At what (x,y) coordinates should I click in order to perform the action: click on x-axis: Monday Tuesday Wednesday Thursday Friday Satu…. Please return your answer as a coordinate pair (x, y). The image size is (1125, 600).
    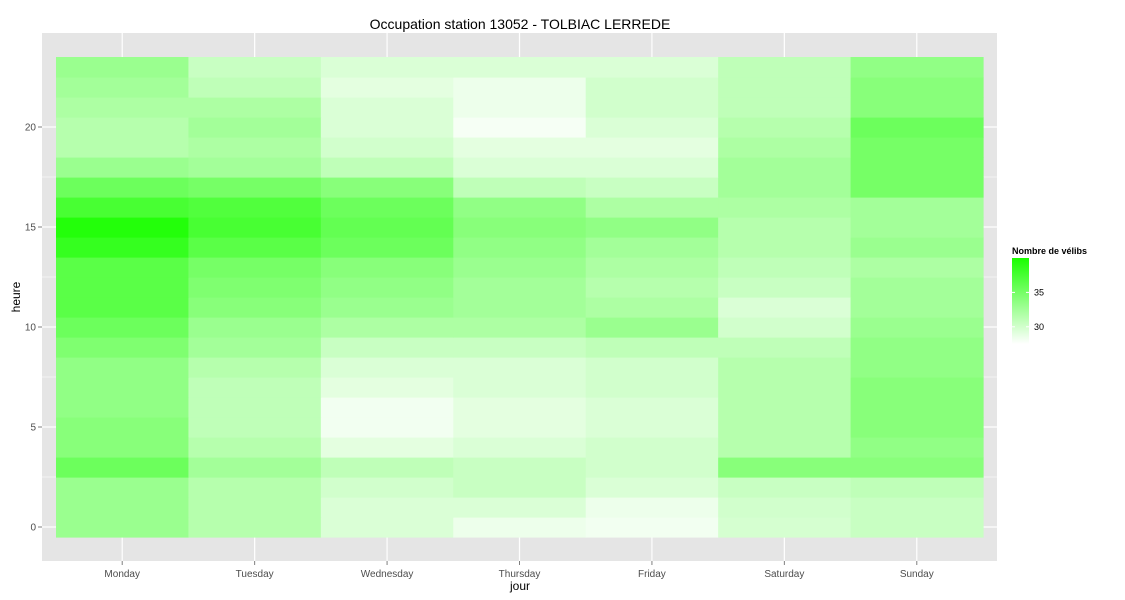
    Looking at the image, I should click on (519, 570).